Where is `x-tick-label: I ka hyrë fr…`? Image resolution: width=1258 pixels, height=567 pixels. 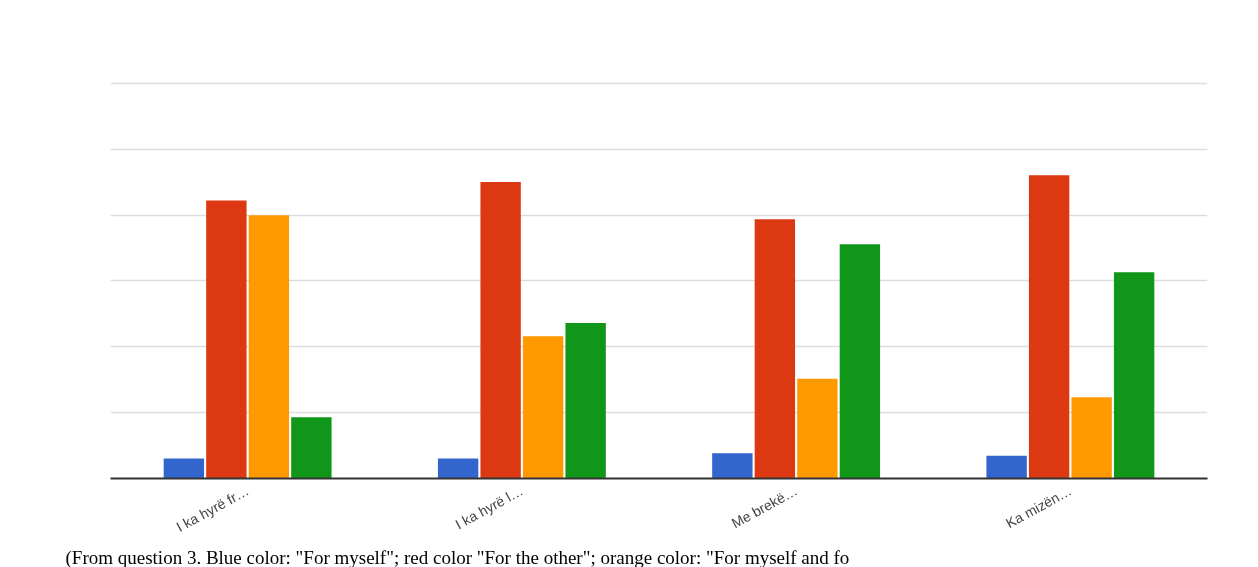 x-tick-label: I ka hyrë fr… is located at coordinates (212, 508).